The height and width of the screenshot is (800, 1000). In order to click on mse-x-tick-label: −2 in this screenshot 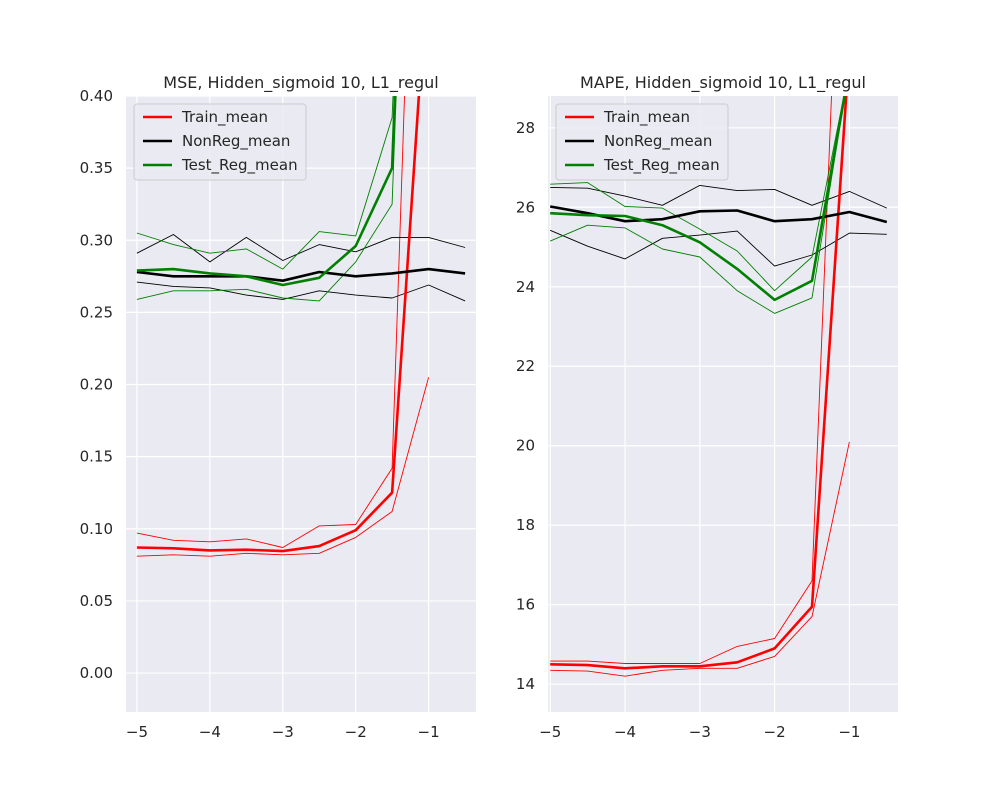, I will do `click(356, 732)`.